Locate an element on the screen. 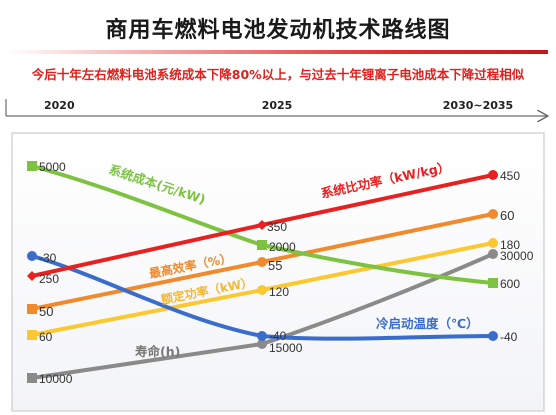  value-label-system-cost-2035: 600 is located at coordinates (510, 284).